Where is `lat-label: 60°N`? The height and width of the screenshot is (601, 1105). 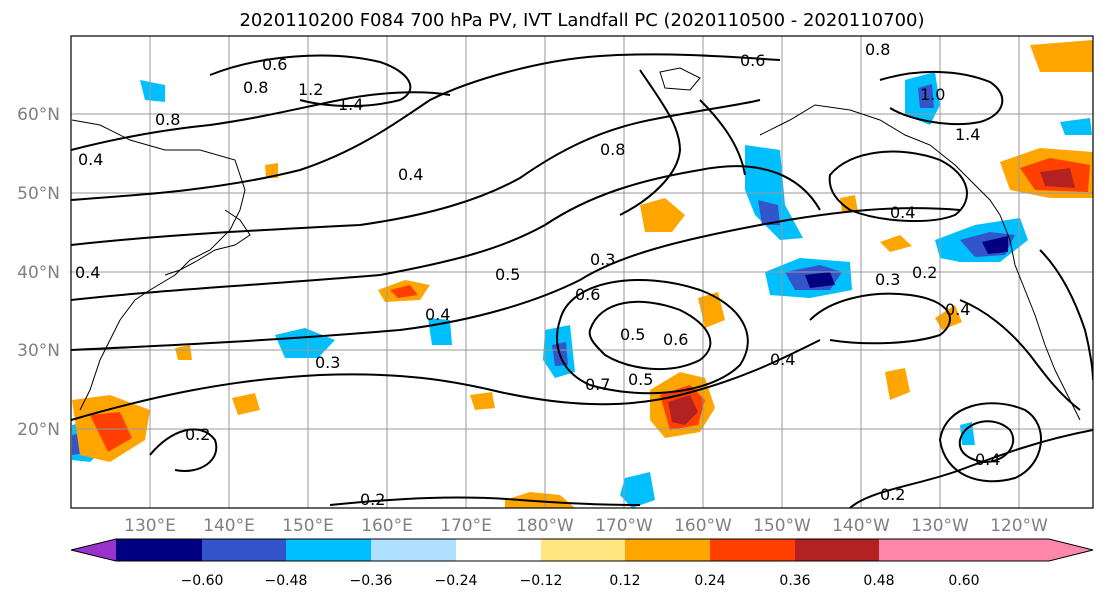
lat-label: 60°N is located at coordinates (38, 115).